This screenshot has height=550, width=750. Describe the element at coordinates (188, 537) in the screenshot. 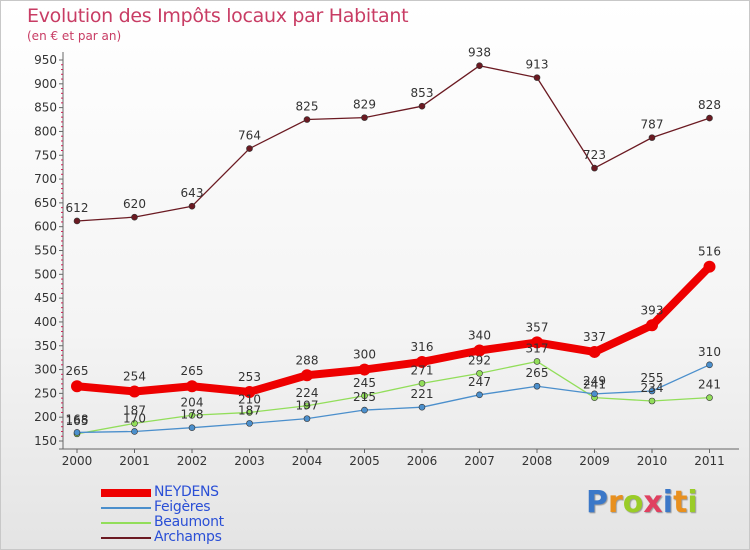

I see `legend-label: Archamps` at that location.